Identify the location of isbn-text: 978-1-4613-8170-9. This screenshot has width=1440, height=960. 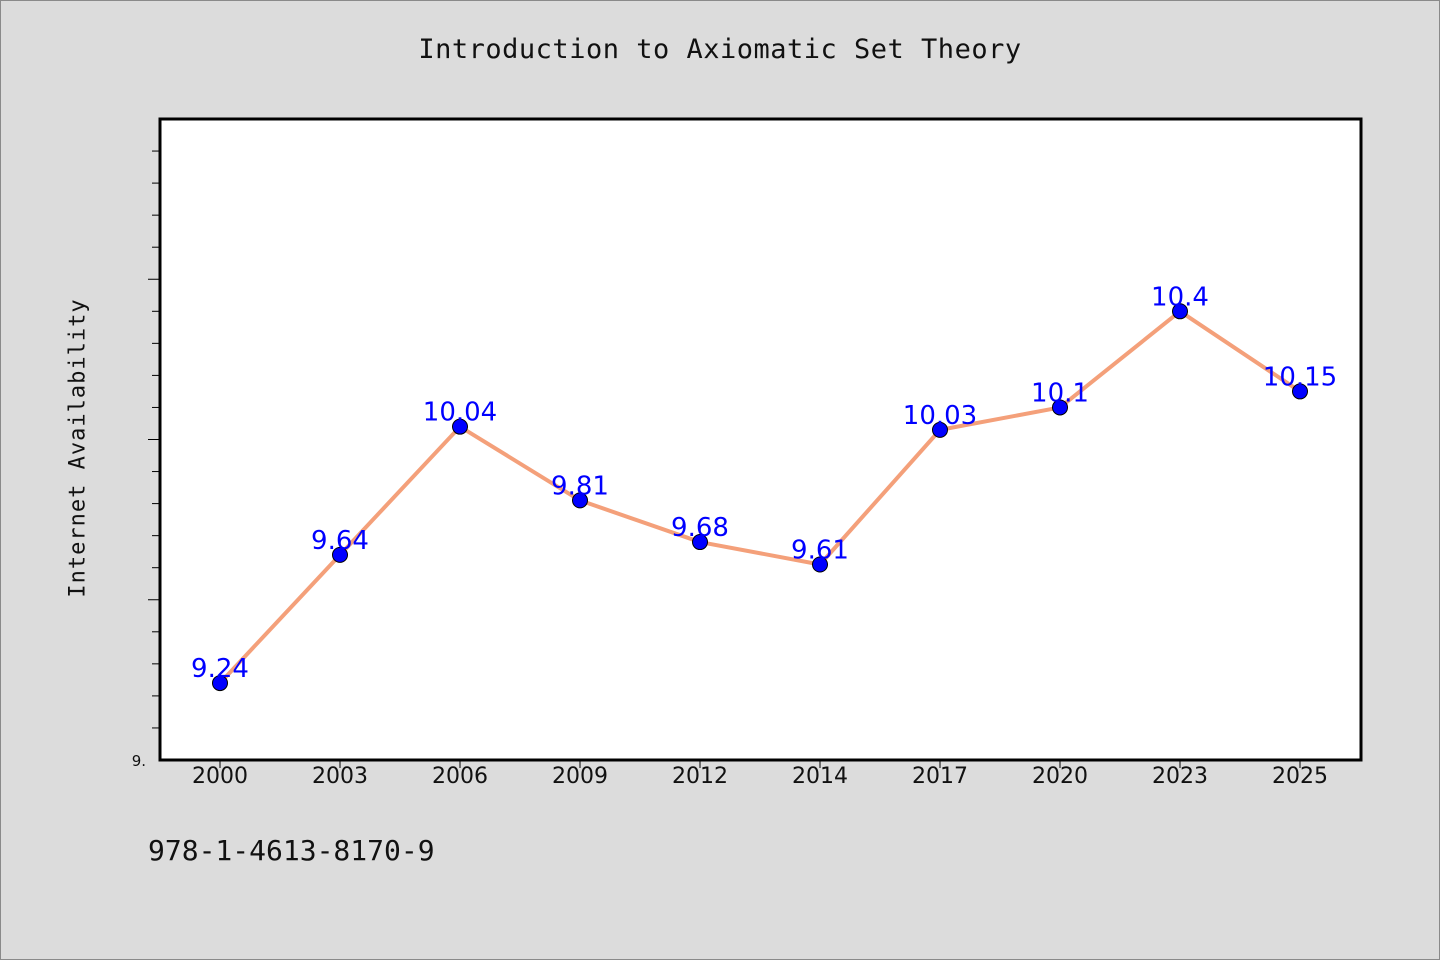
(291, 850).